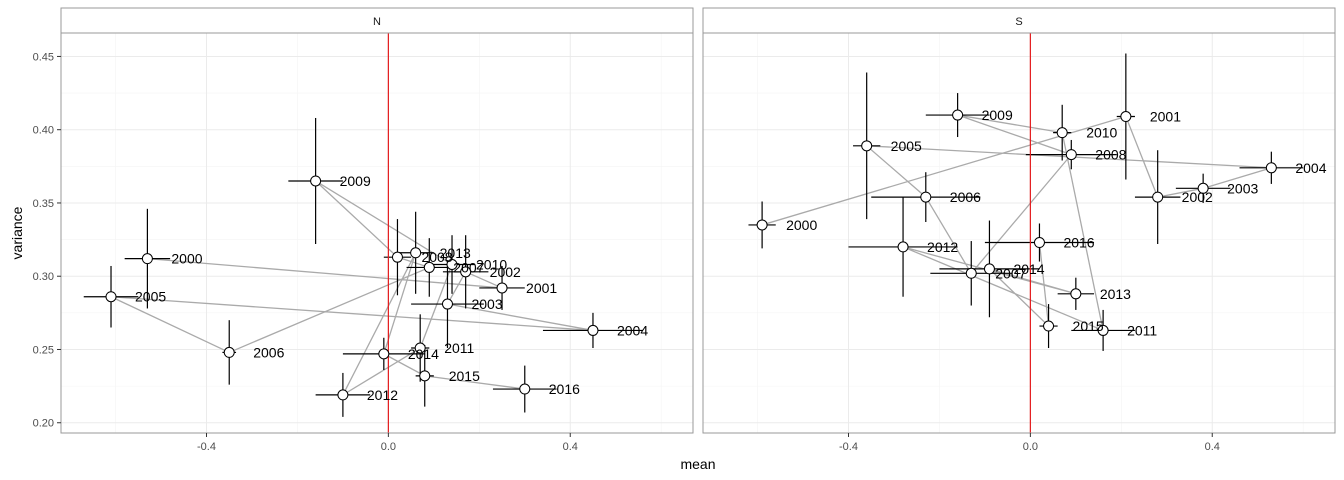  Describe the element at coordinates (43, 277) in the screenshot. I see `y-tick-label: 0.30` at that location.